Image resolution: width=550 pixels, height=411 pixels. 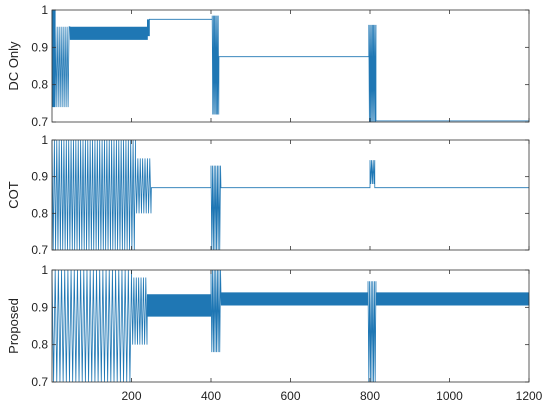 I want to click on y-tick-label-cot: 1, so click(x=44, y=140).